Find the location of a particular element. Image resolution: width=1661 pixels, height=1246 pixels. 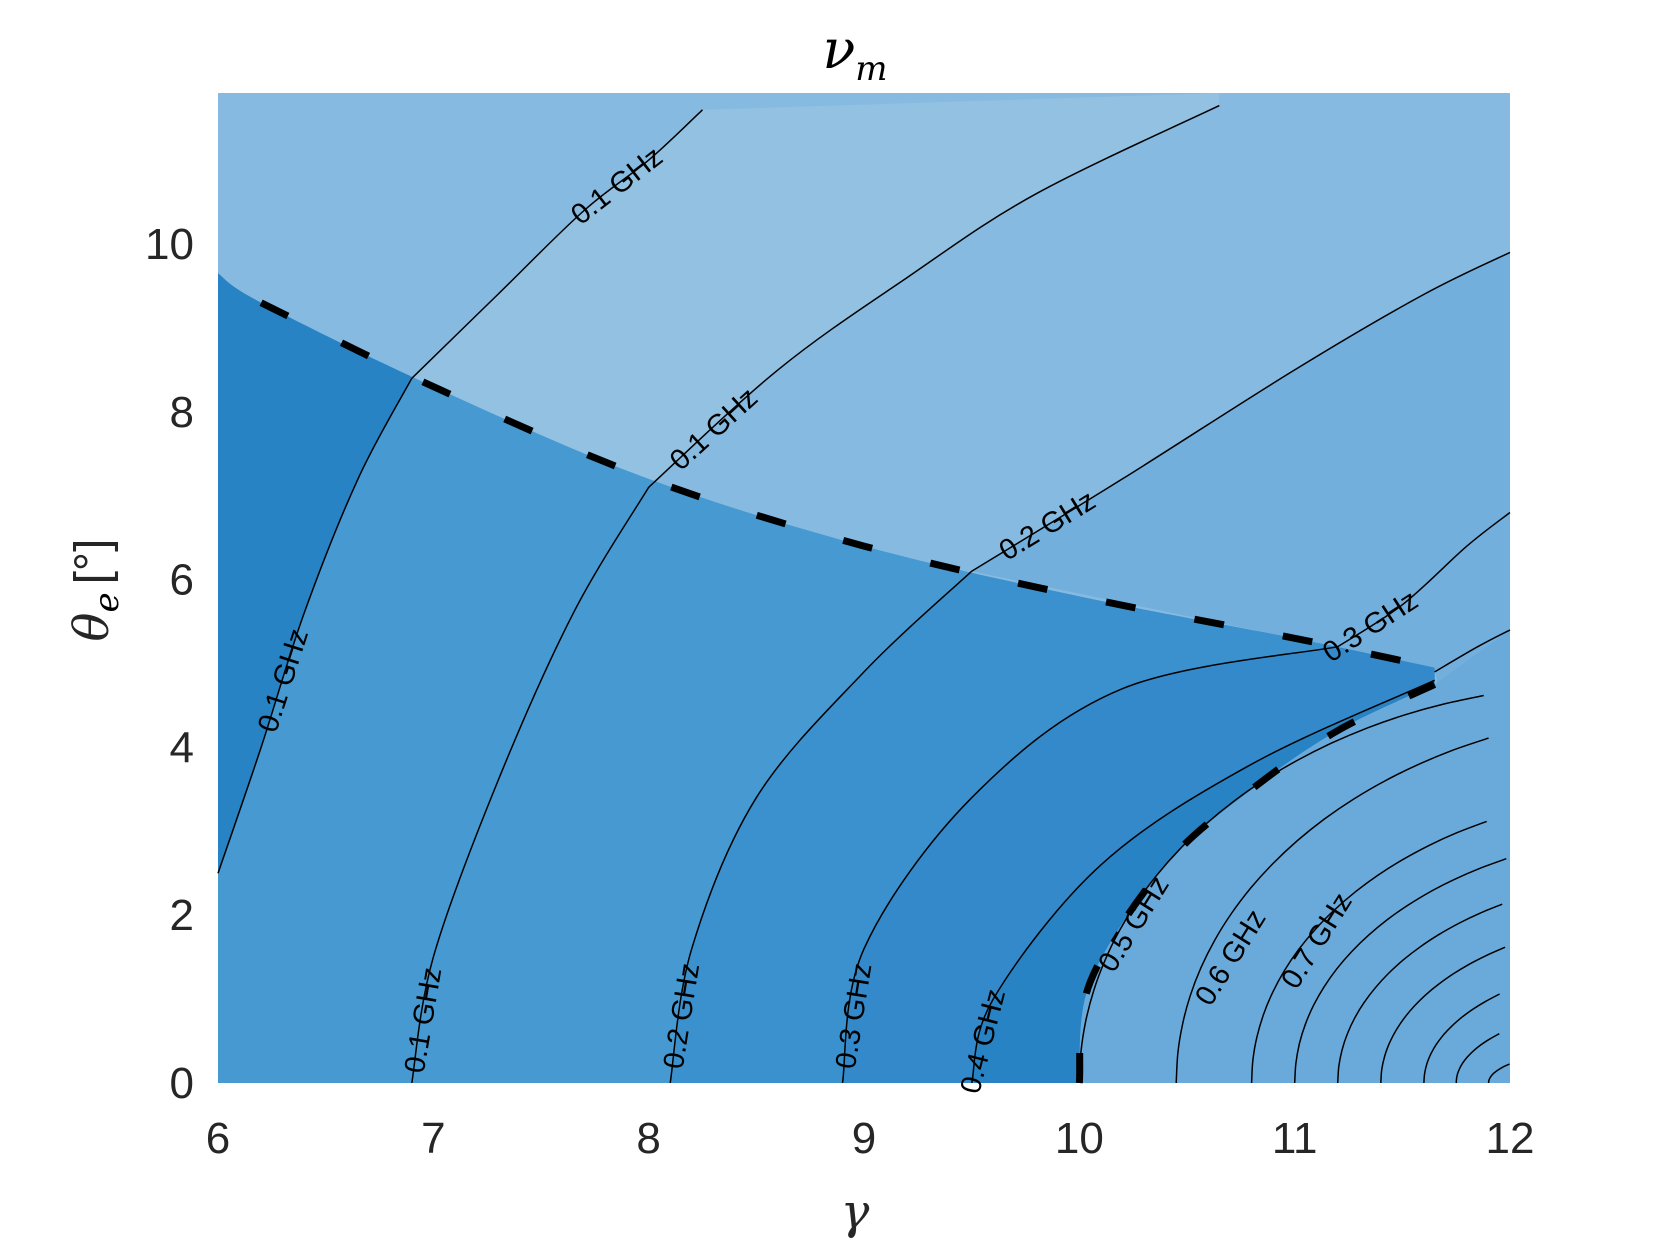

y-axis-label: θe[°] is located at coordinates (95, 590).